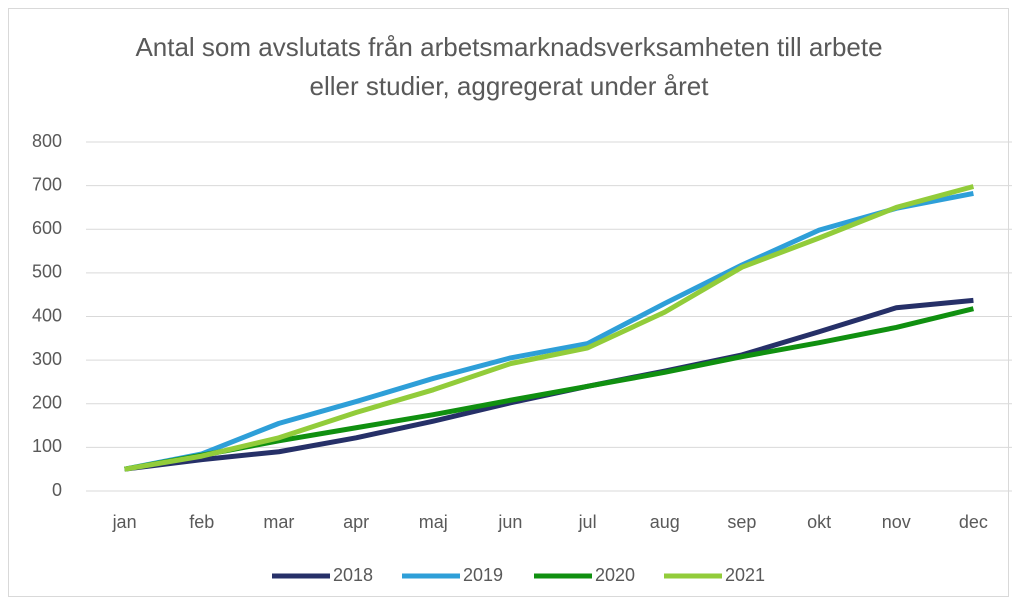 Image resolution: width=1018 pixels, height=604 pixels. What do you see at coordinates (587, 522) in the screenshot?
I see `x-tick-label: jul` at bounding box center [587, 522].